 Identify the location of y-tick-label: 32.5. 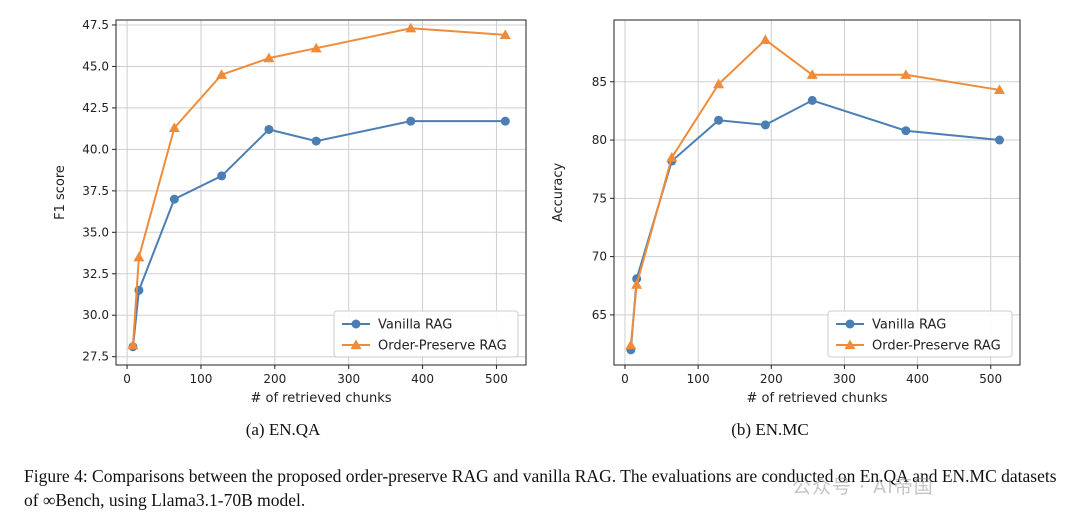
(95, 274).